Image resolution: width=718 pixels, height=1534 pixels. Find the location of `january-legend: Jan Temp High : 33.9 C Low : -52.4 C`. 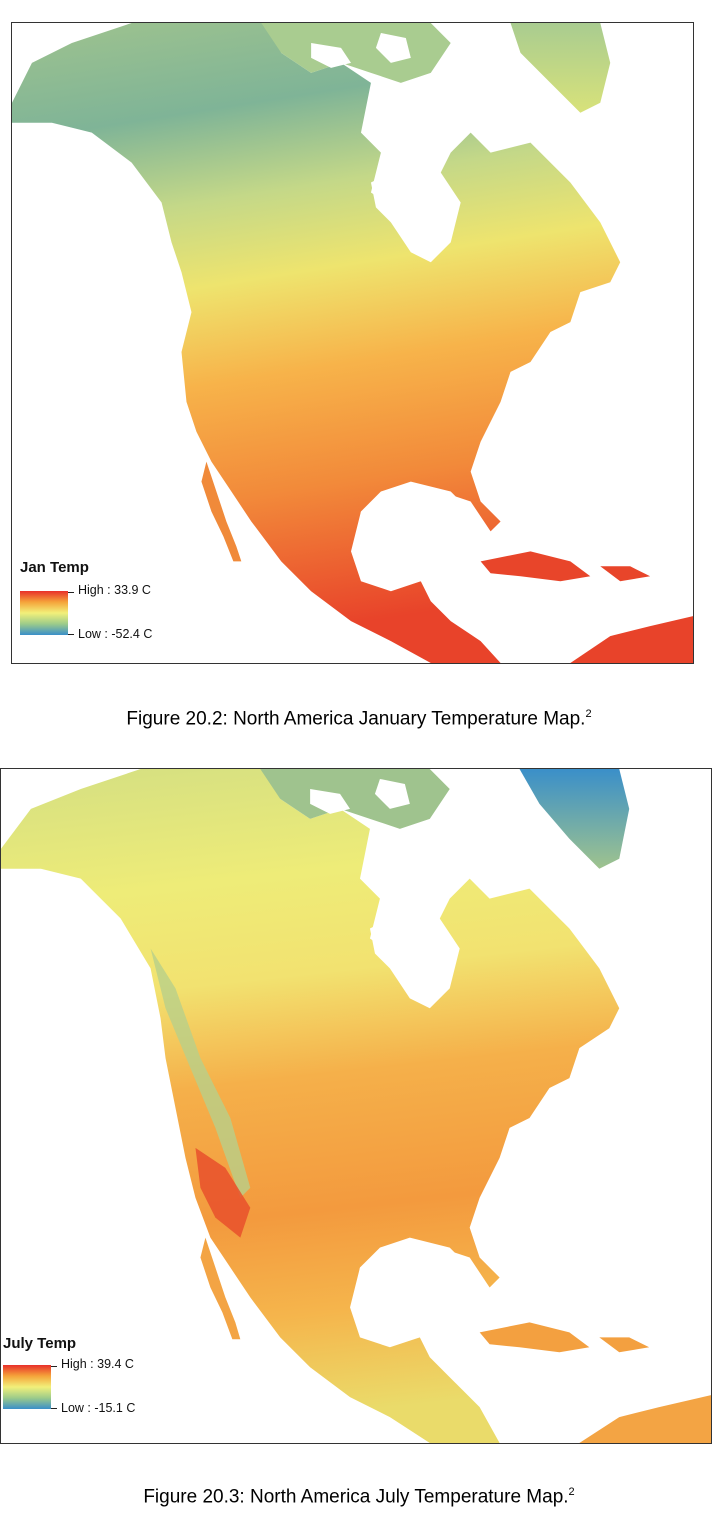

january-legend: Jan Temp High : 33.9 C Low : -52.4 C is located at coordinates (105, 604).